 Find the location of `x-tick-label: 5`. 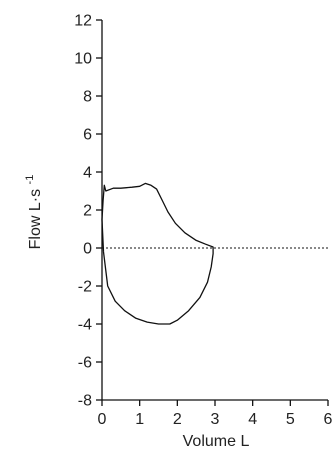

x-tick-label: 5 is located at coordinates (290, 419).